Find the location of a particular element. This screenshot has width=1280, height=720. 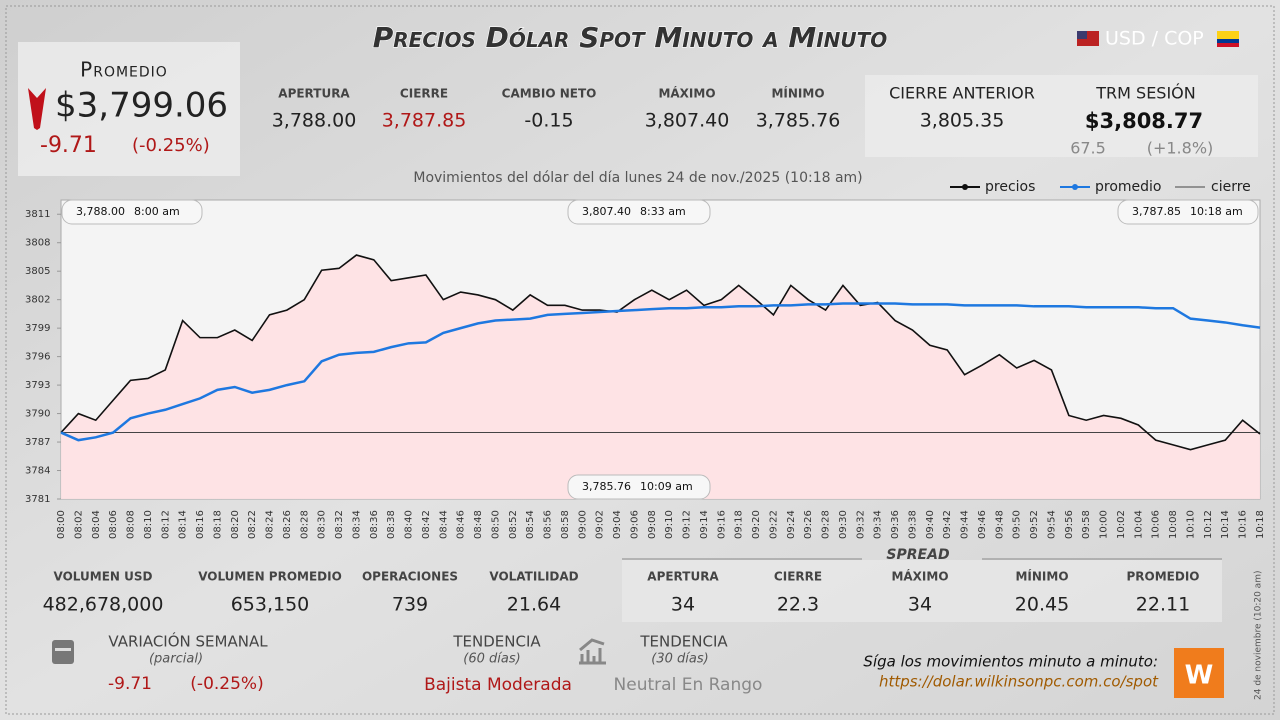

x-tick-label: 08:48 is located at coordinates (478, 524).